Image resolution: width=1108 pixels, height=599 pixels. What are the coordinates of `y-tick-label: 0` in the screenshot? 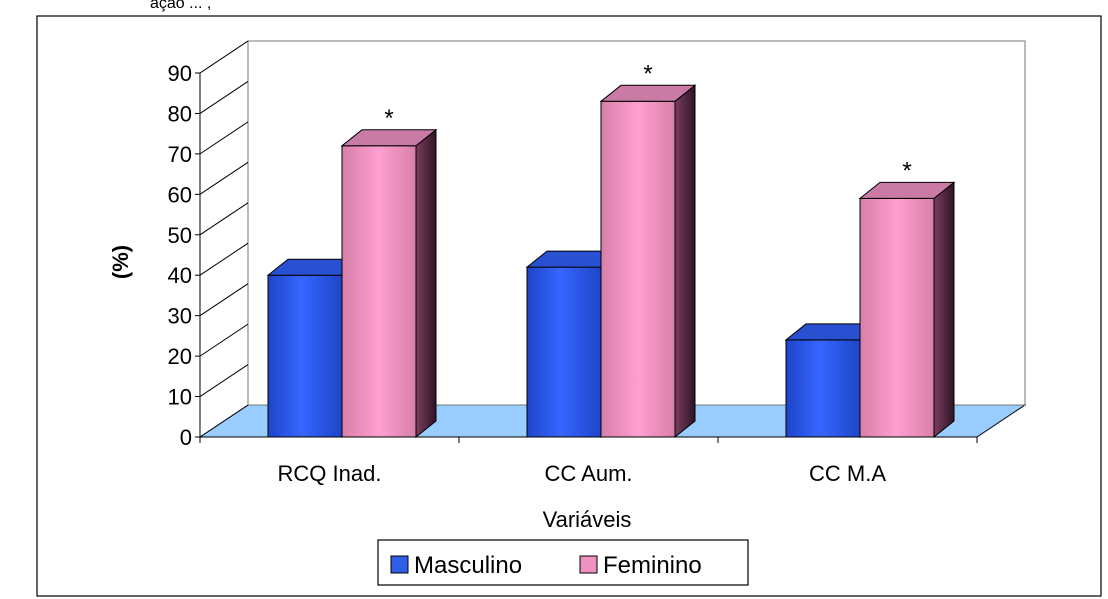 It's located at (186, 437).